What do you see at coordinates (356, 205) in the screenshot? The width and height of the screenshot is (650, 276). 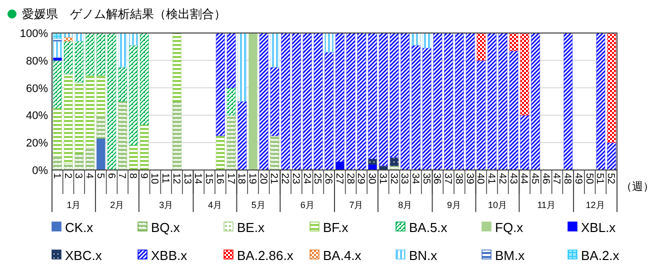 I see `text: 7月` at bounding box center [356, 205].